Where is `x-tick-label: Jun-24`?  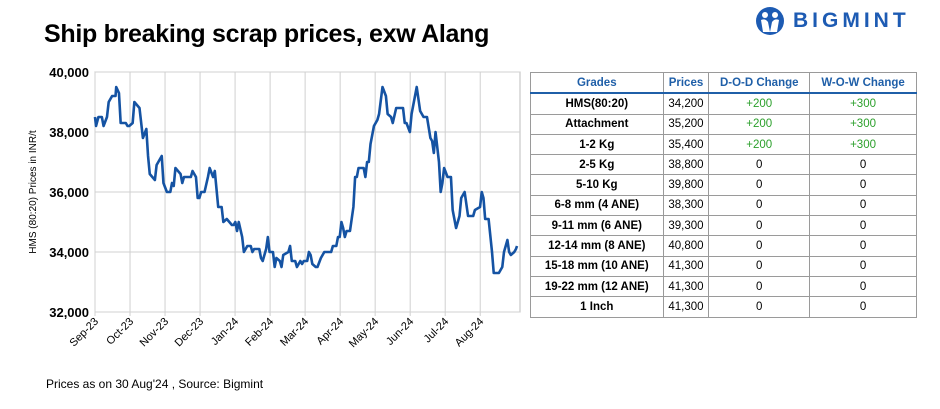 x-tick-label: Jun-24 is located at coordinates (400, 332).